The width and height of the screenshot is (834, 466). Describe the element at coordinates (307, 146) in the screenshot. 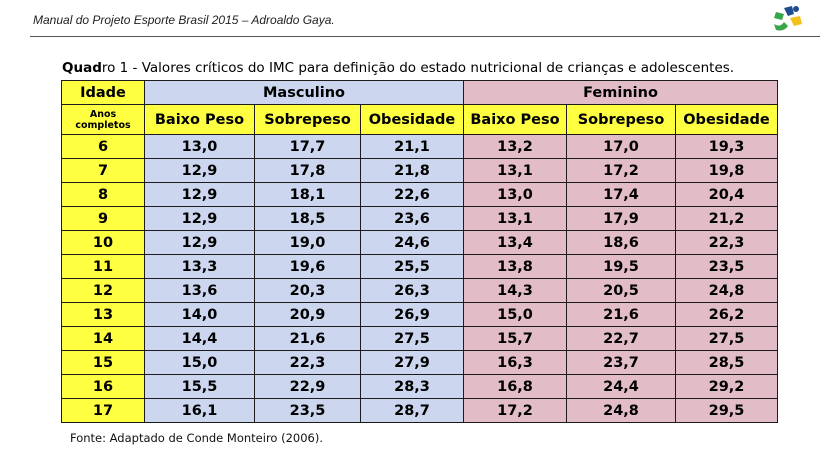

I see `male-value-cell: 17,7` at that location.